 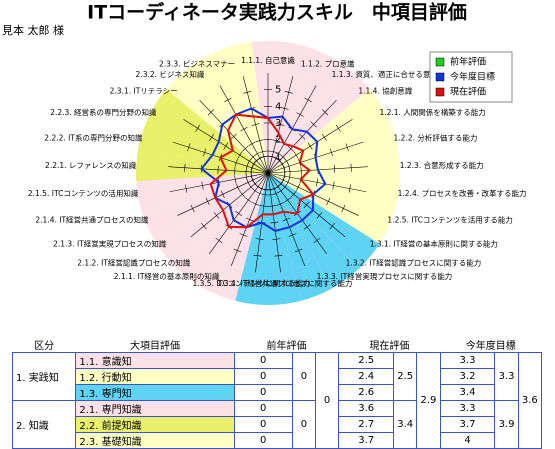 What do you see at coordinates (278, 140) in the screenshot?
I see `r-tick-label: 2` at bounding box center [278, 140].